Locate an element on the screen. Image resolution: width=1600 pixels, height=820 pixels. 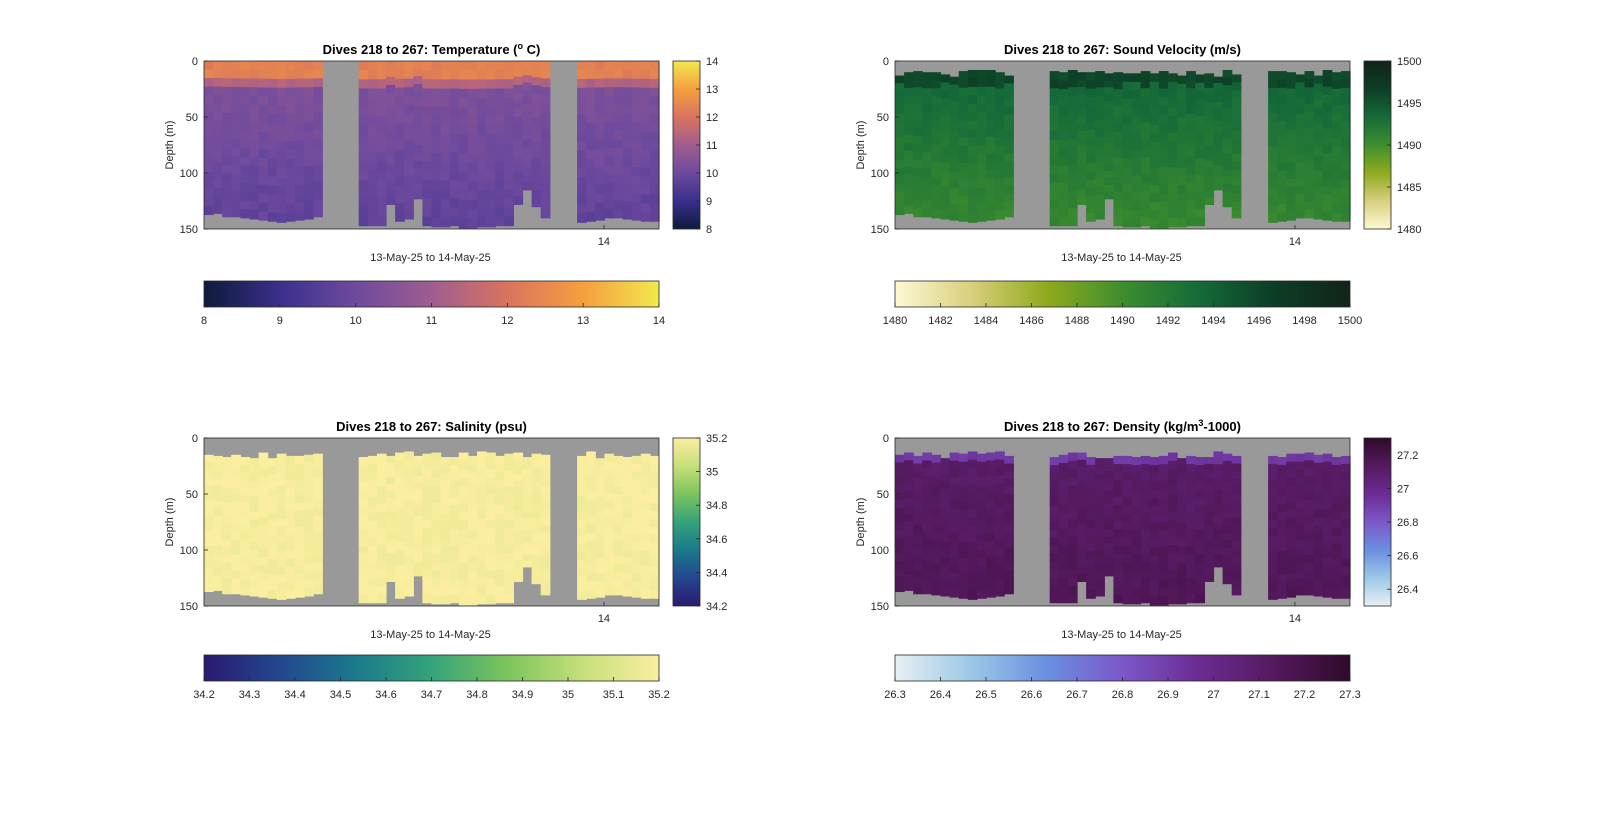
y-tick-label: 50 is located at coordinates (883, 118).